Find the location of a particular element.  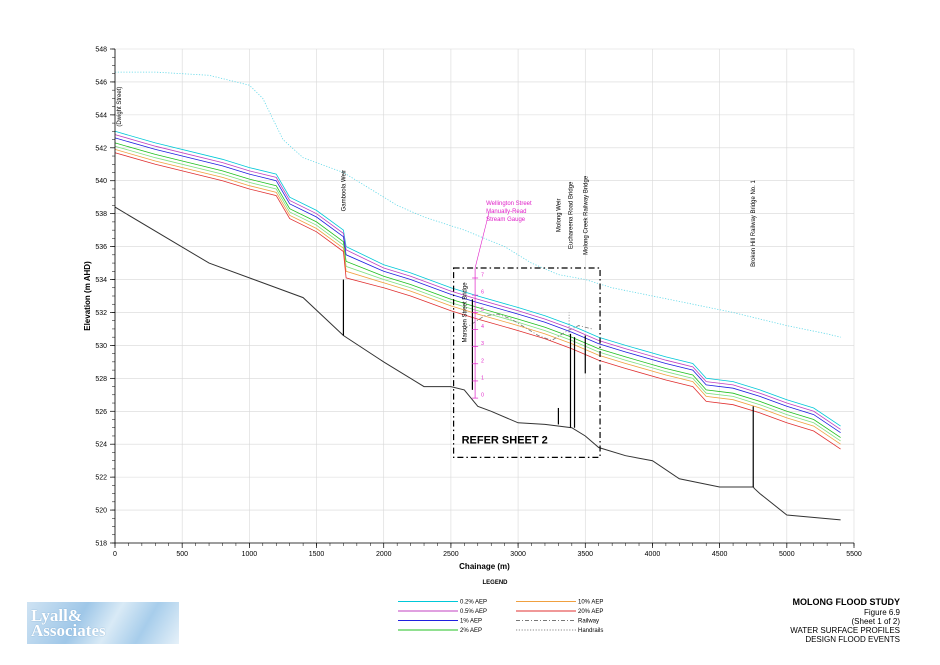

y-tick-label: 520 is located at coordinates (101, 511).